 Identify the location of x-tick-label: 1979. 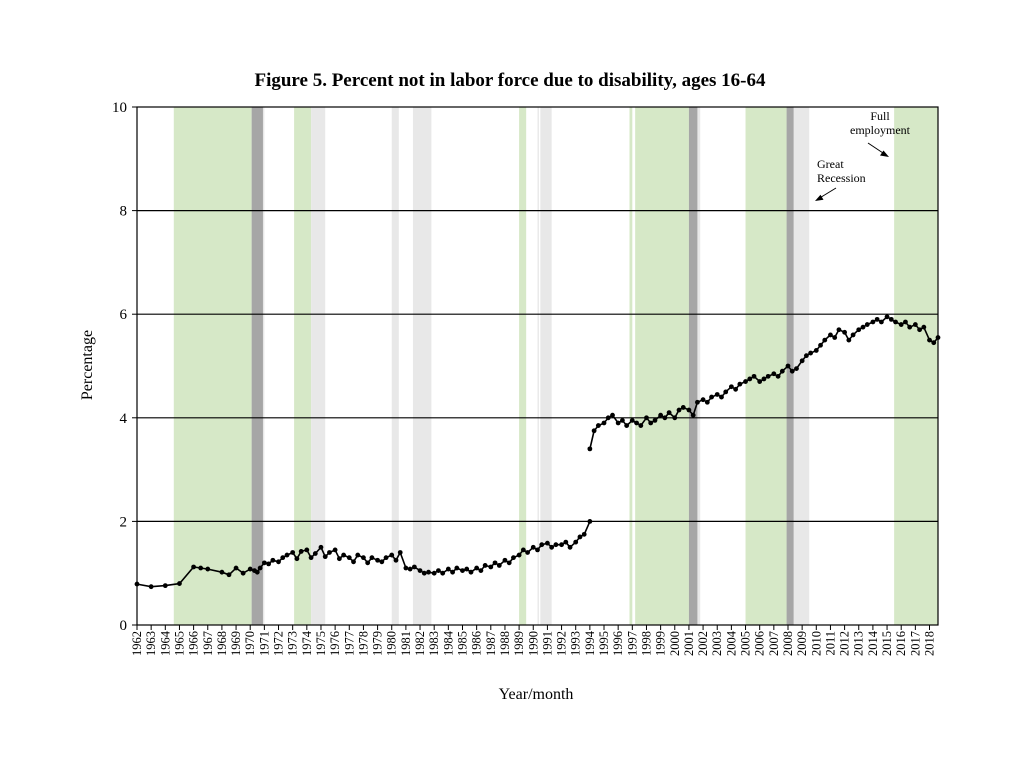
(378, 643).